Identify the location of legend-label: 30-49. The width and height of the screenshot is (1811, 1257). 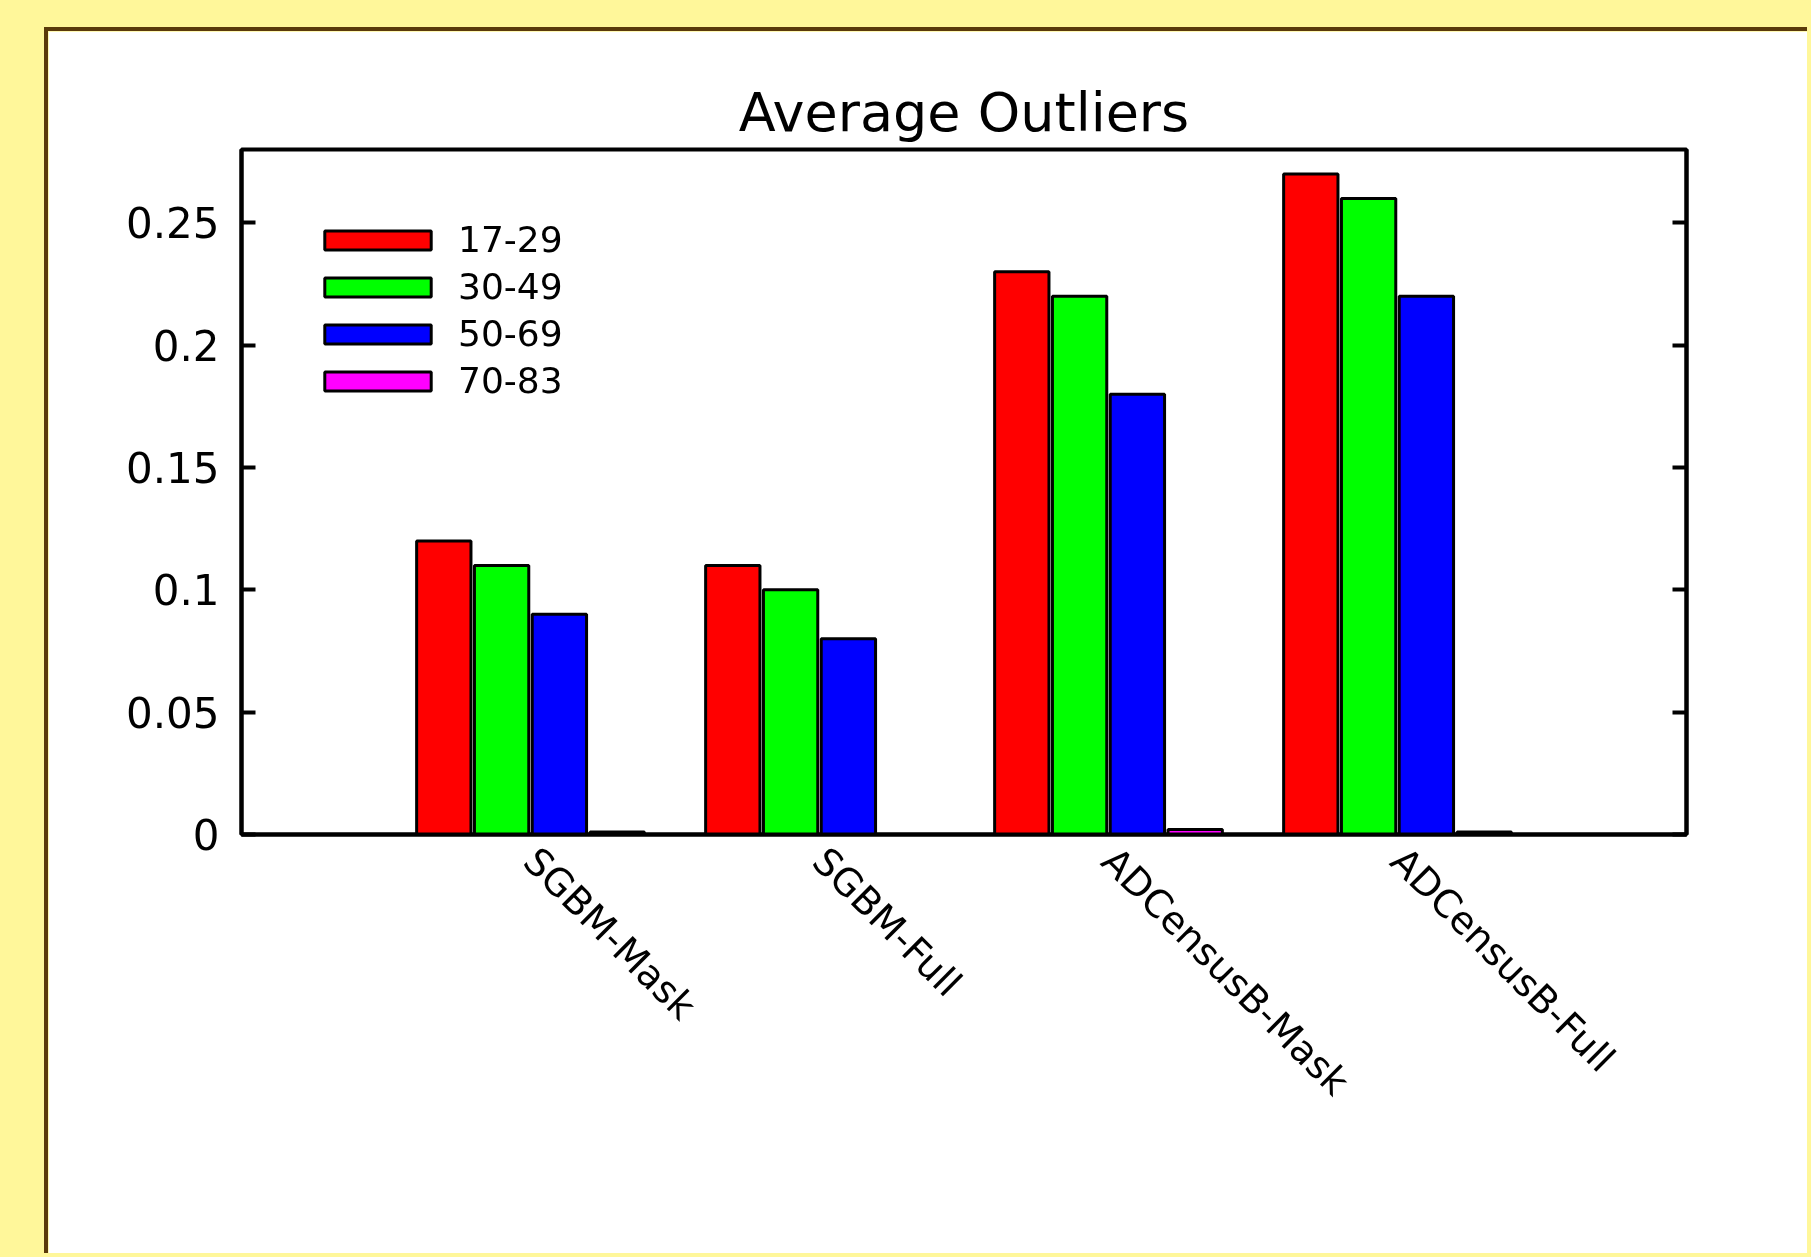
(510, 286).